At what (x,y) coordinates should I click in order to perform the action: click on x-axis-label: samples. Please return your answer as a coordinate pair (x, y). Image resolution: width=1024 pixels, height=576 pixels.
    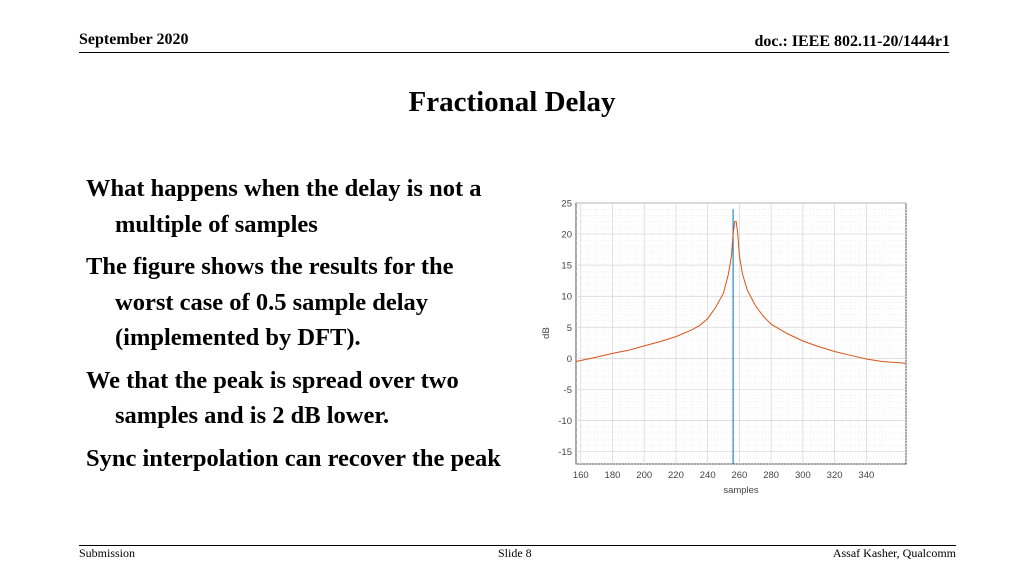
    Looking at the image, I should click on (741, 490).